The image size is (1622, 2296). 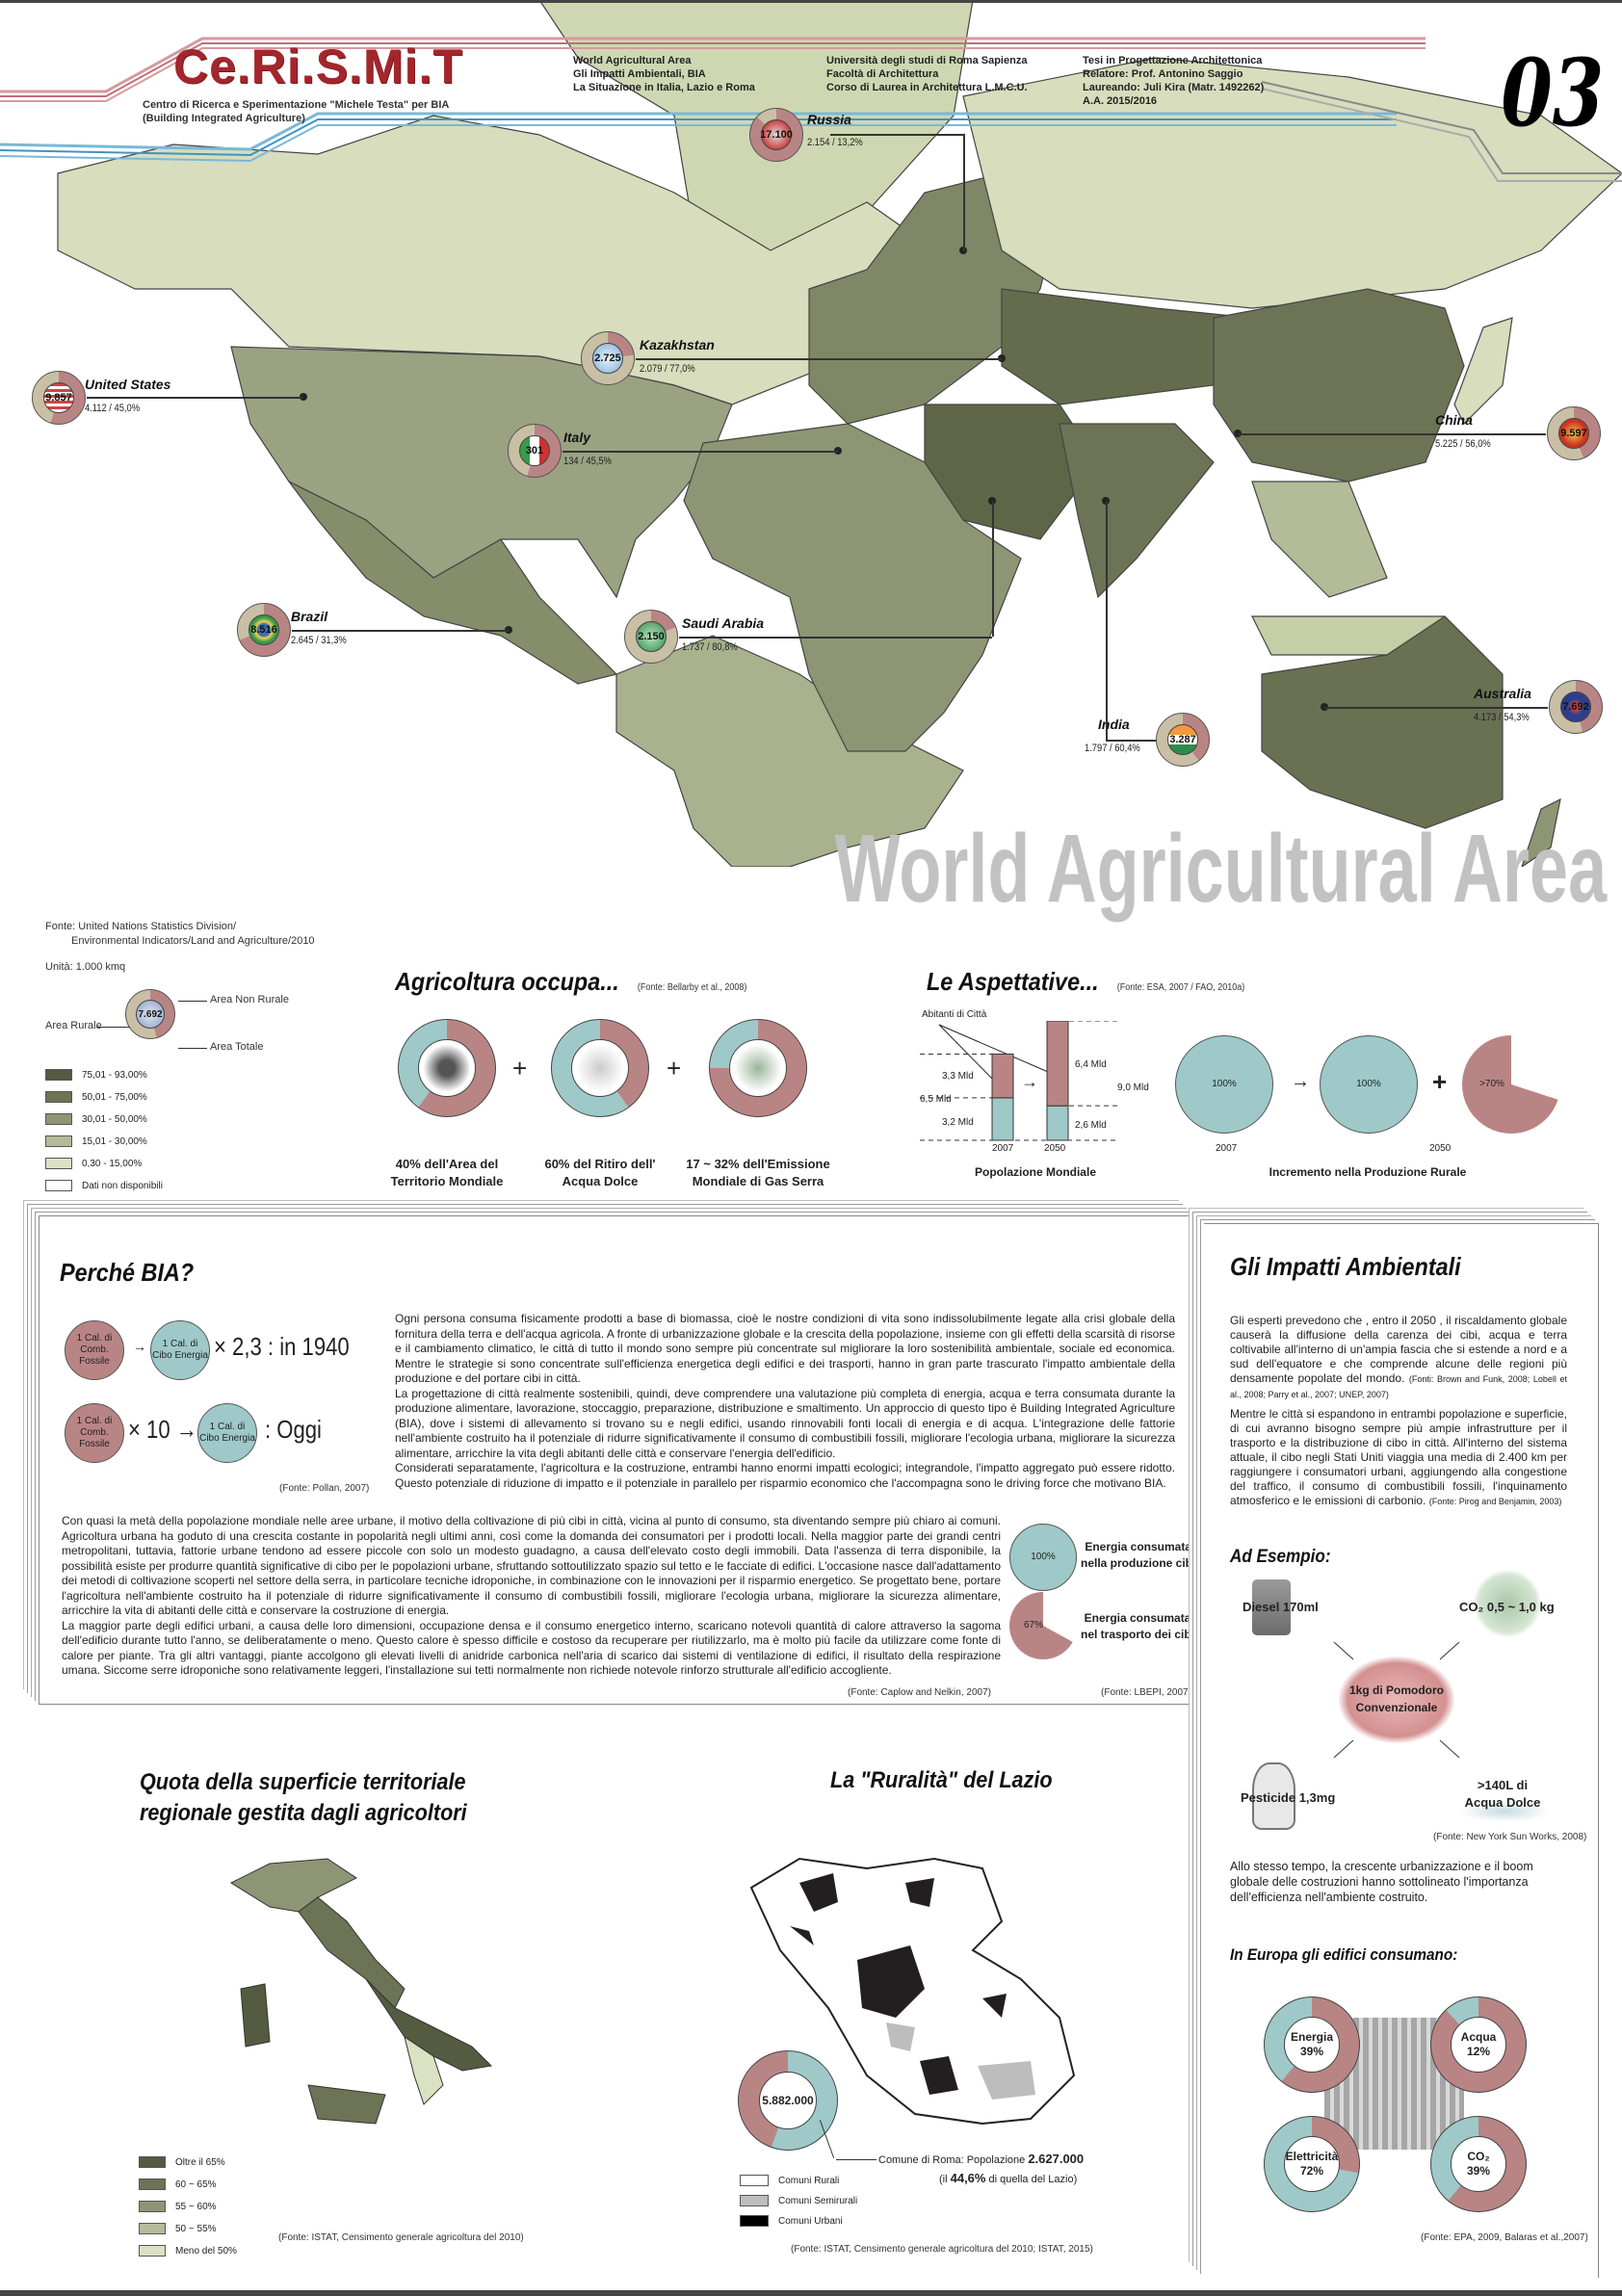 What do you see at coordinates (818, 2200) in the screenshot?
I see `legend-label: Comuni Semirurali` at bounding box center [818, 2200].